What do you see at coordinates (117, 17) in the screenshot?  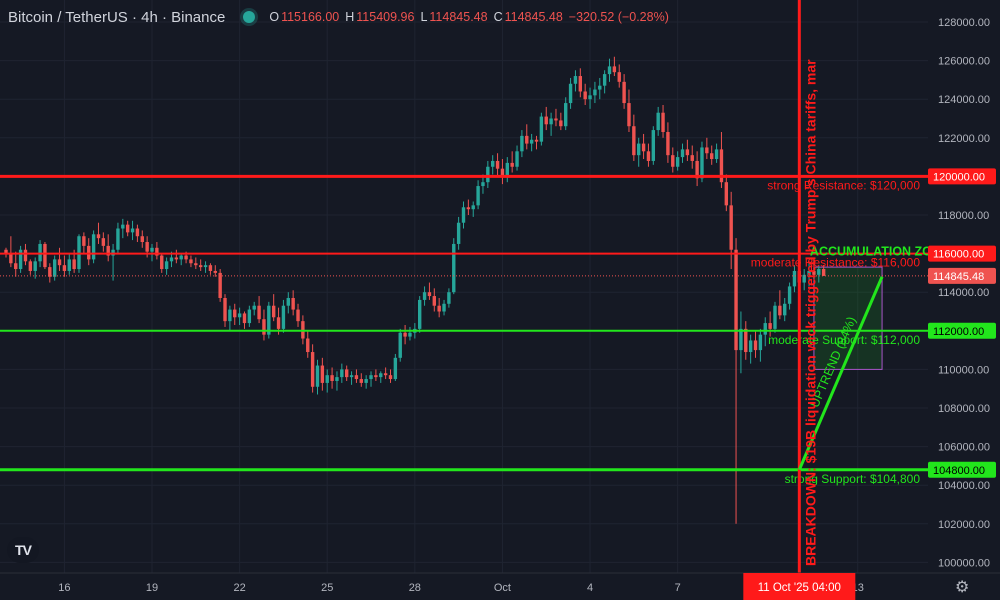 I see `symbol-title: Bitcoin / TetherUS · 4h · Binance` at bounding box center [117, 17].